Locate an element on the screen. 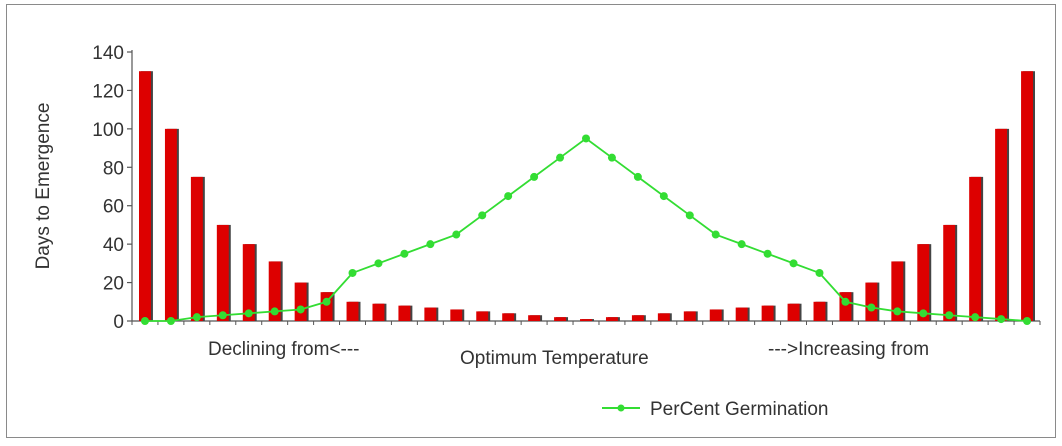 The width and height of the screenshot is (1062, 446). legend-label: PerCent Germination is located at coordinates (739, 409).